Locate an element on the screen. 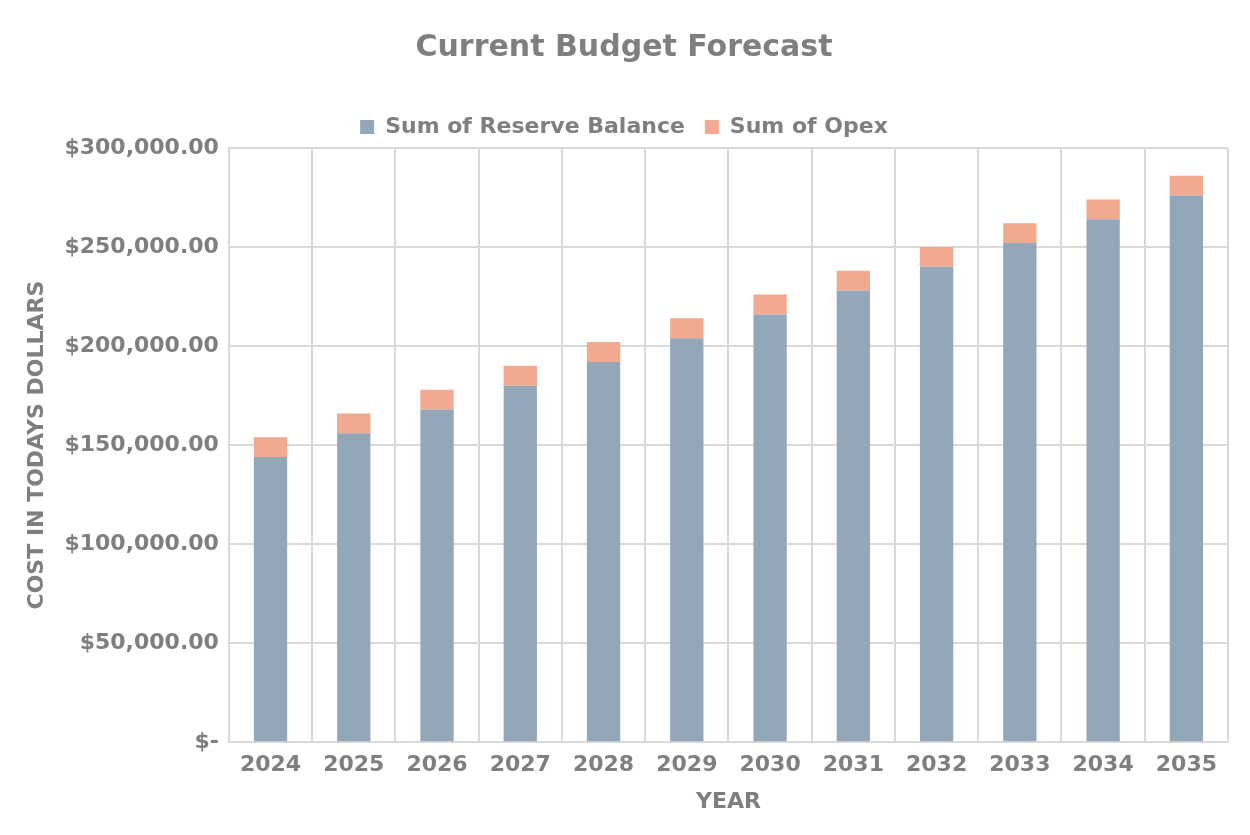 Image resolution: width=1250 pixels, height=835 pixels. x-tick-label: 2029 is located at coordinates (687, 764).